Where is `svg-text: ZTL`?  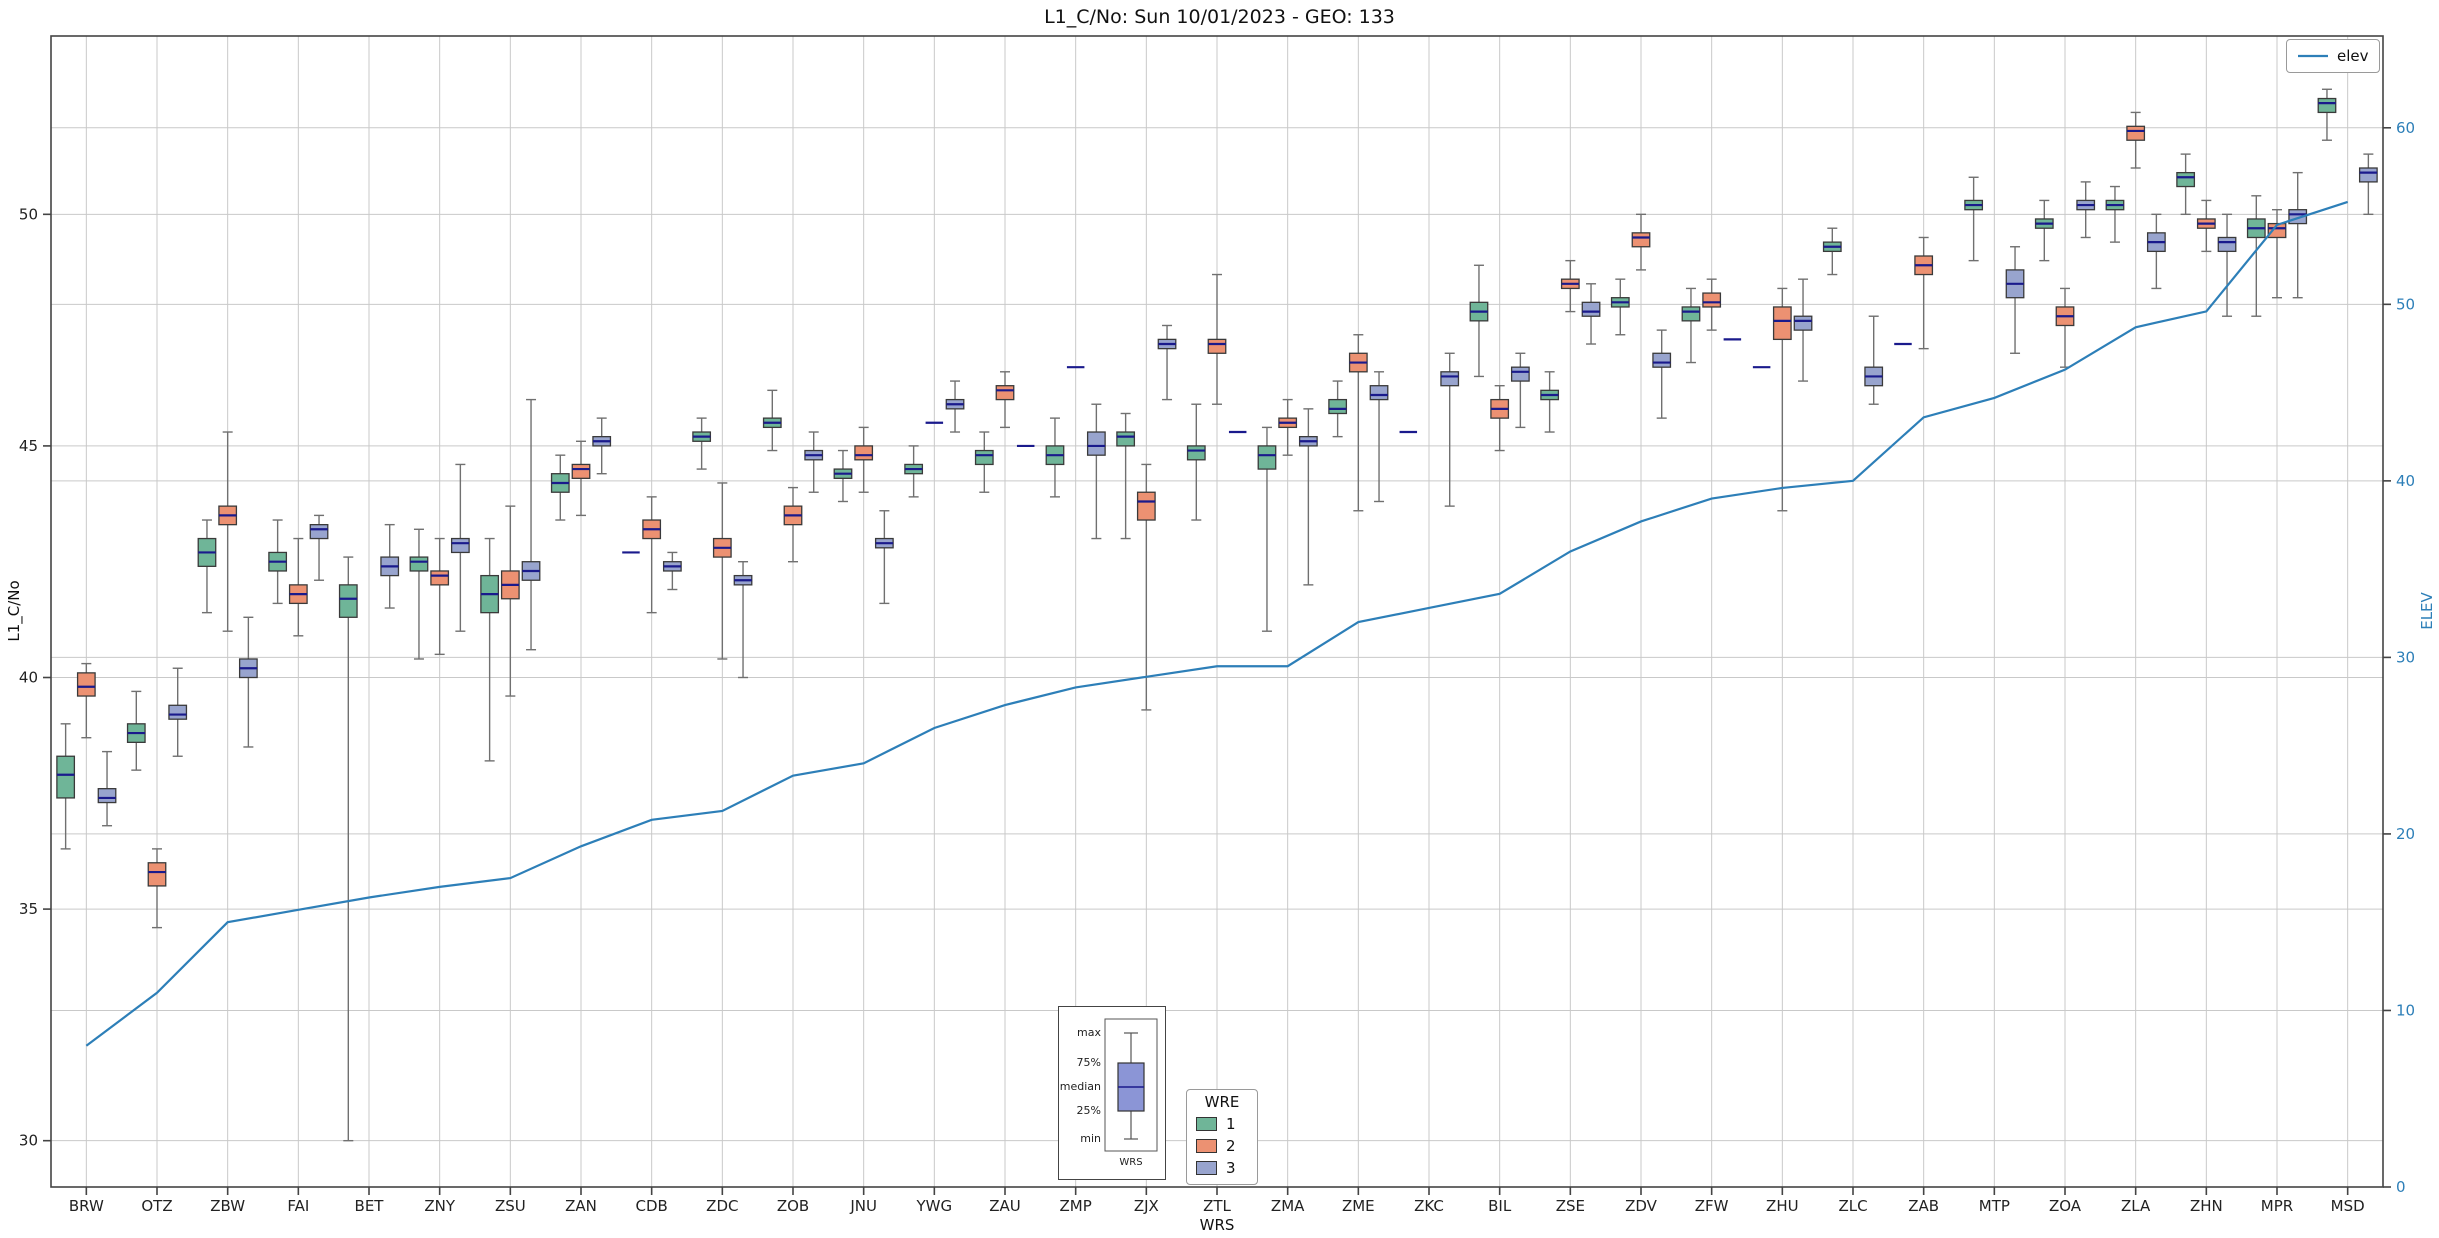
svg-text: ZTL is located at coordinates (1217, 1206).